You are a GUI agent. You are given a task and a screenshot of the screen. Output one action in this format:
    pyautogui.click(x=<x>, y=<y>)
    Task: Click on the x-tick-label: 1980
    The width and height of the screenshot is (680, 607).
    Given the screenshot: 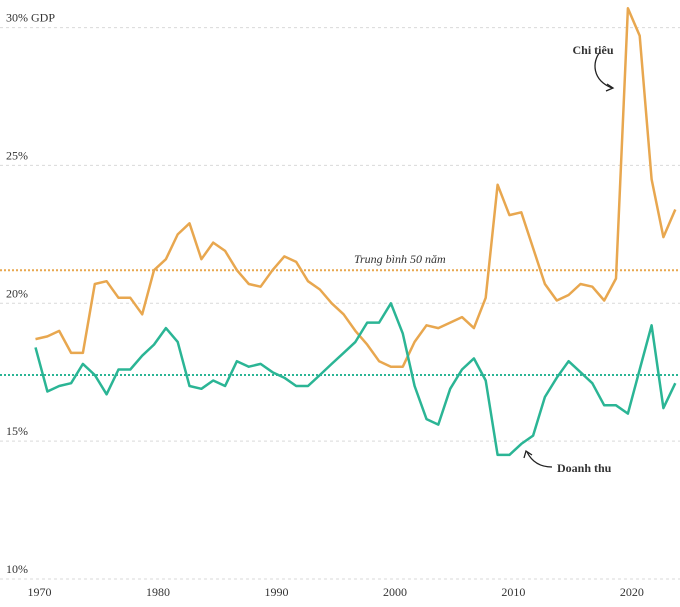 What is the action you would take?
    pyautogui.click(x=158, y=592)
    